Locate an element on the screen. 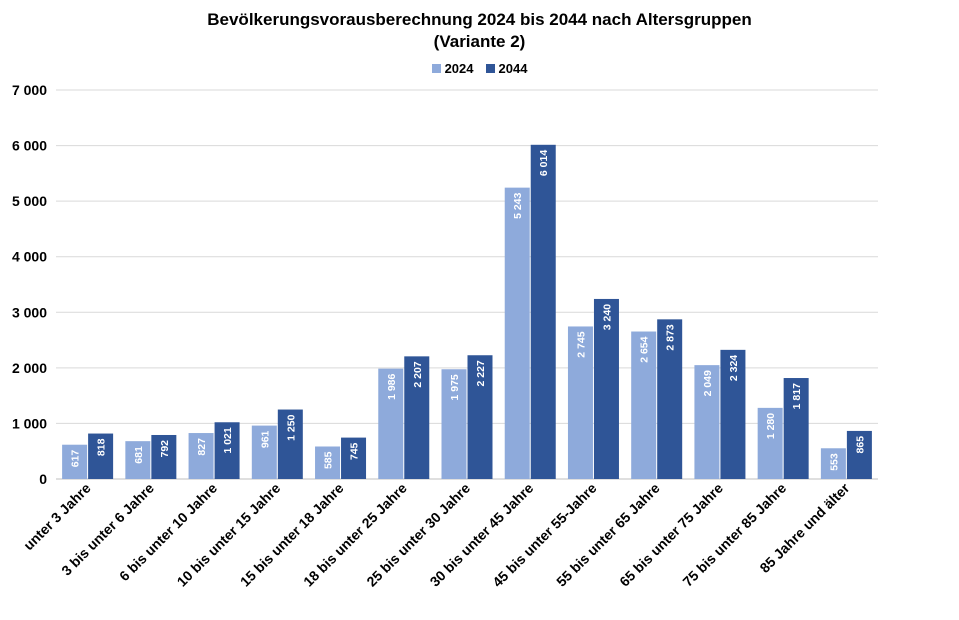 Image resolution: width=959 pixels, height=620 pixels. data-label-2024: 681 is located at coordinates (139, 455).